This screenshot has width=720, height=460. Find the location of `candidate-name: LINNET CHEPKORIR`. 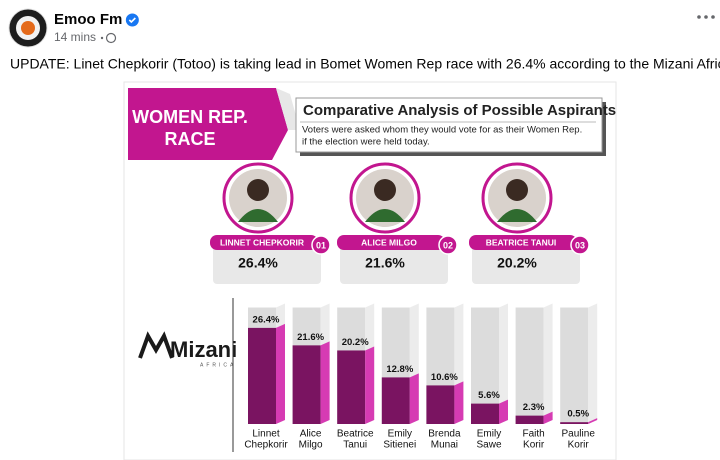

candidate-name: LINNET CHEPKORIR is located at coordinates (262, 242).